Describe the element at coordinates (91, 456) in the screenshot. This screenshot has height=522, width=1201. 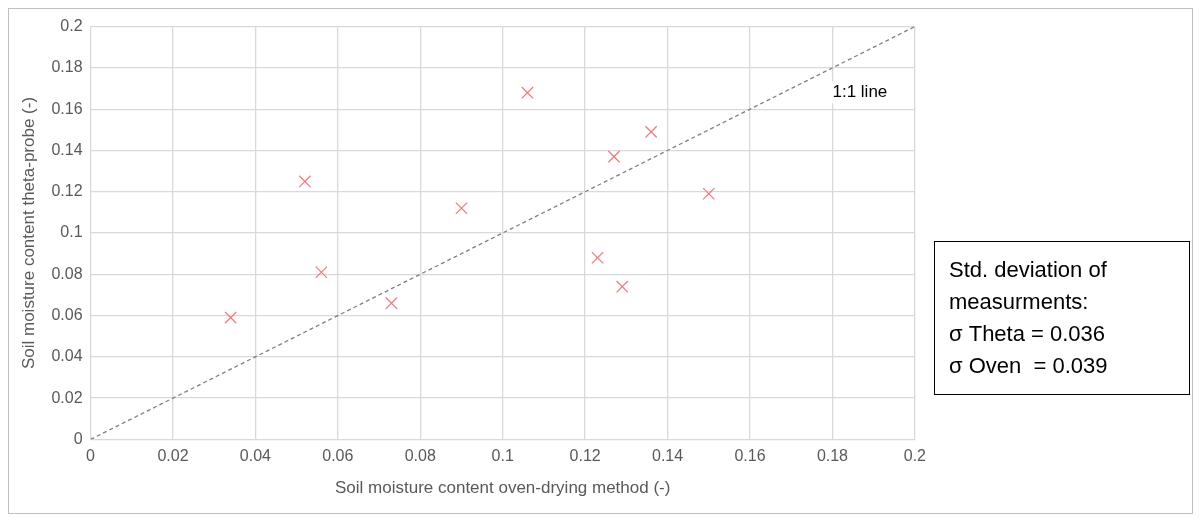
I see `x-tick-label: 0` at that location.